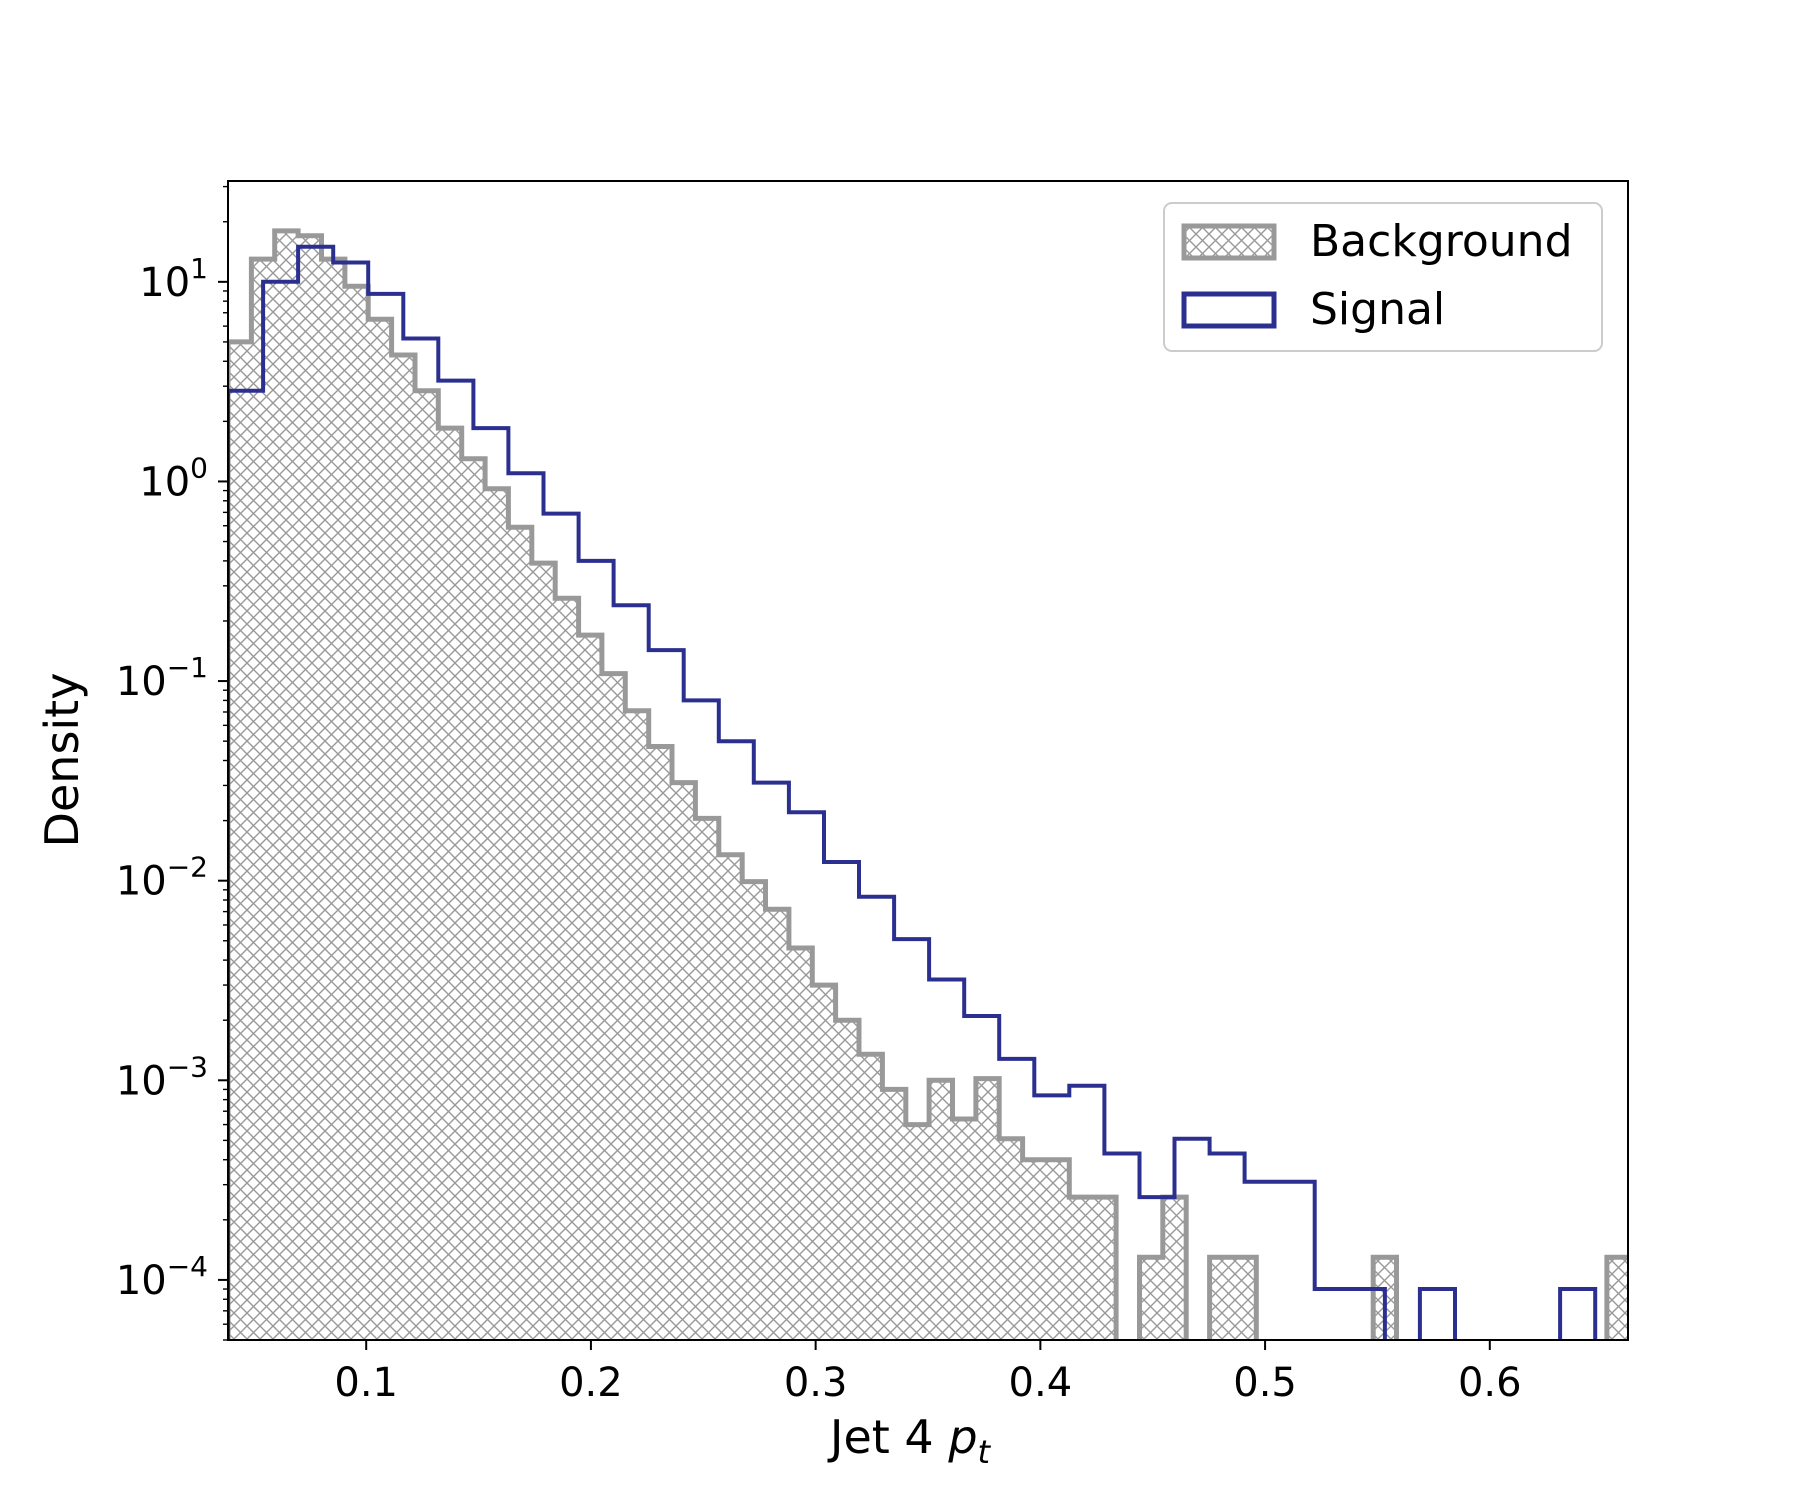  I want to click on legend: Background Signal, so click(1383, 277).